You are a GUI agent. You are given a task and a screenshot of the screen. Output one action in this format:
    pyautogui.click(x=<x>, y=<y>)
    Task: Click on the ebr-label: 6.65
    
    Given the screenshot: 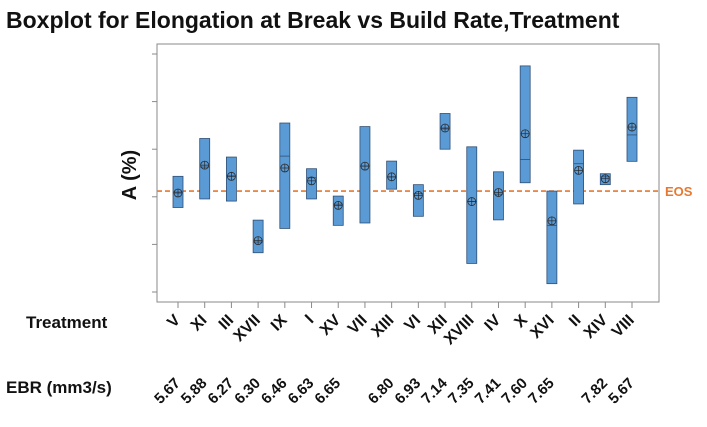 What is the action you would take?
    pyautogui.click(x=327, y=391)
    